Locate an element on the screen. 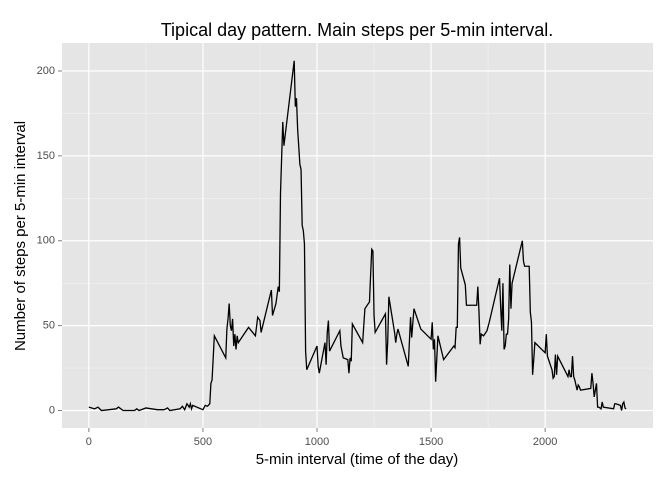 This screenshot has width=672, height=480. x-tick-label: 500 is located at coordinates (203, 442).